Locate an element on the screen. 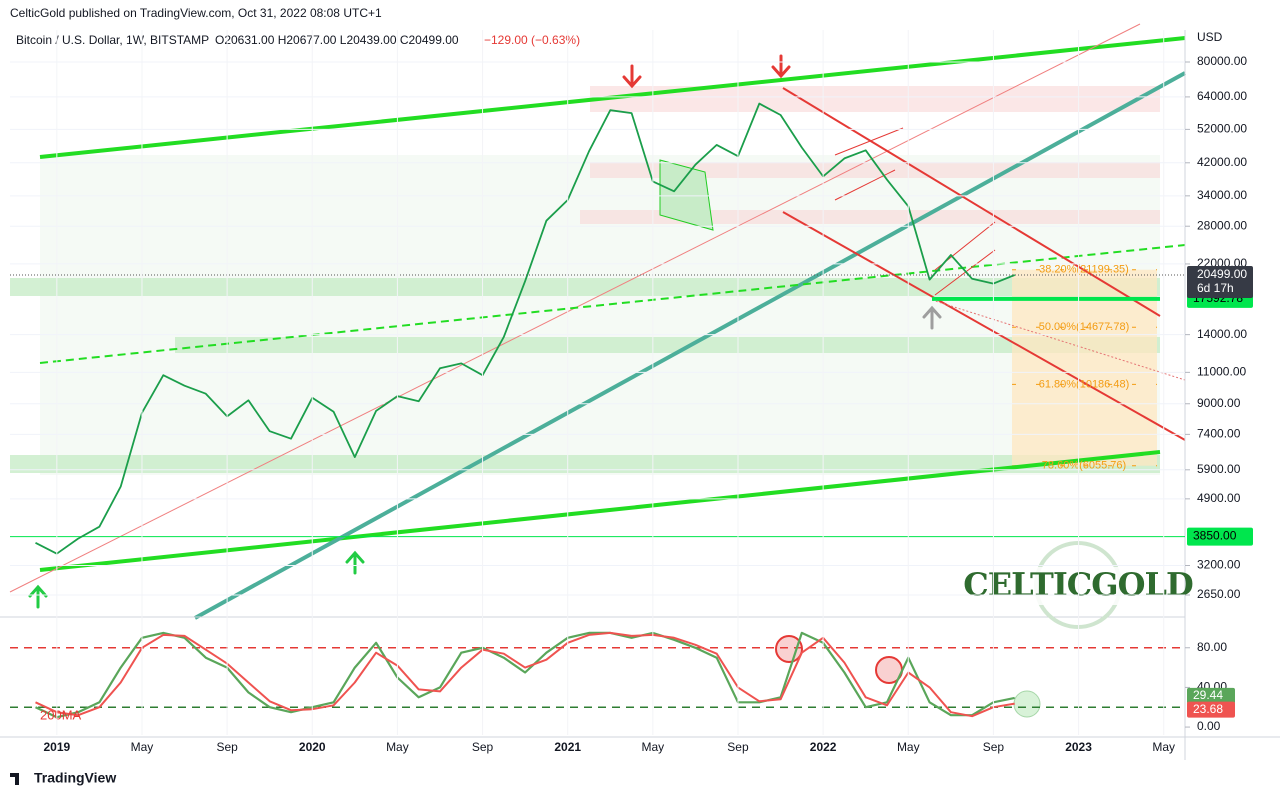 The image size is (1280, 796). y-tick-label: 34000.00 is located at coordinates (1222, 195).